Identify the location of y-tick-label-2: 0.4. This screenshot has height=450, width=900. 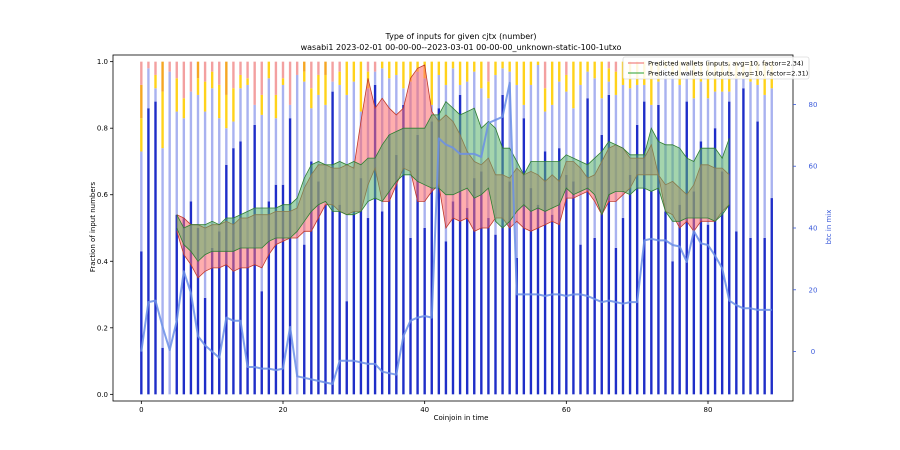
(103, 262).